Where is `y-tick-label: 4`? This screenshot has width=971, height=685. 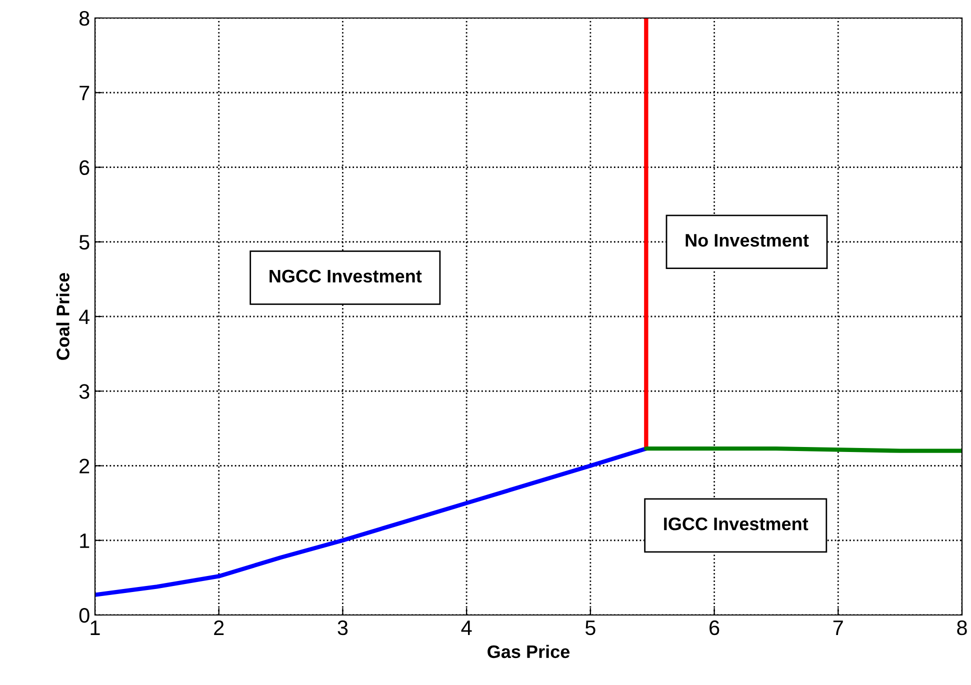
y-tick-label: 4 is located at coordinates (84, 317).